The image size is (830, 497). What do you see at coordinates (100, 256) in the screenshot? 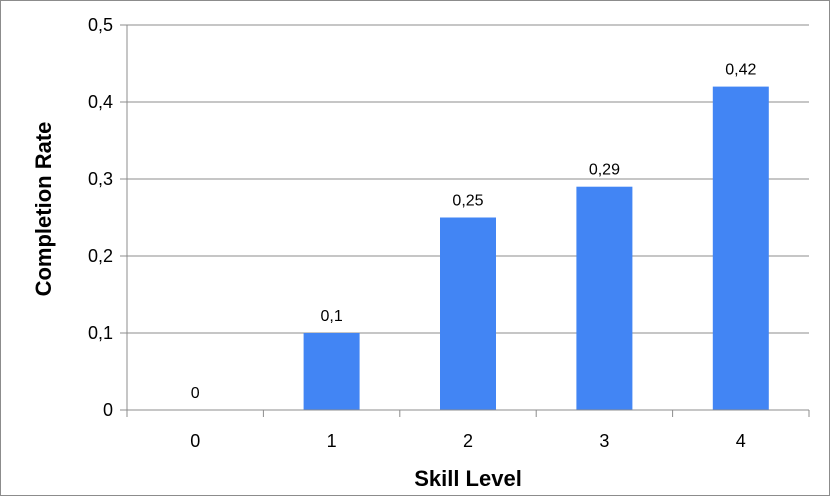
I see `y-tick-label-2: 0,2` at bounding box center [100, 256].